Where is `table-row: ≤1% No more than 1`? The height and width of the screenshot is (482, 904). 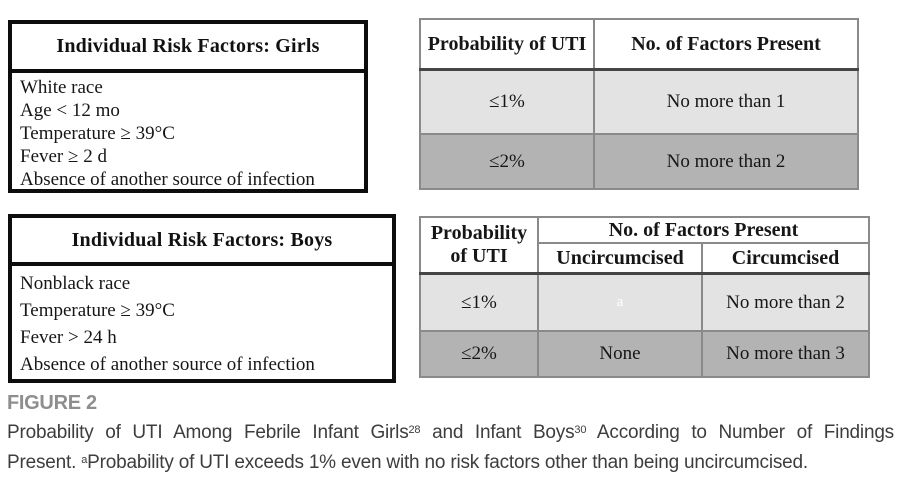 table-row: ≤1% No more than 1 is located at coordinates (639, 101).